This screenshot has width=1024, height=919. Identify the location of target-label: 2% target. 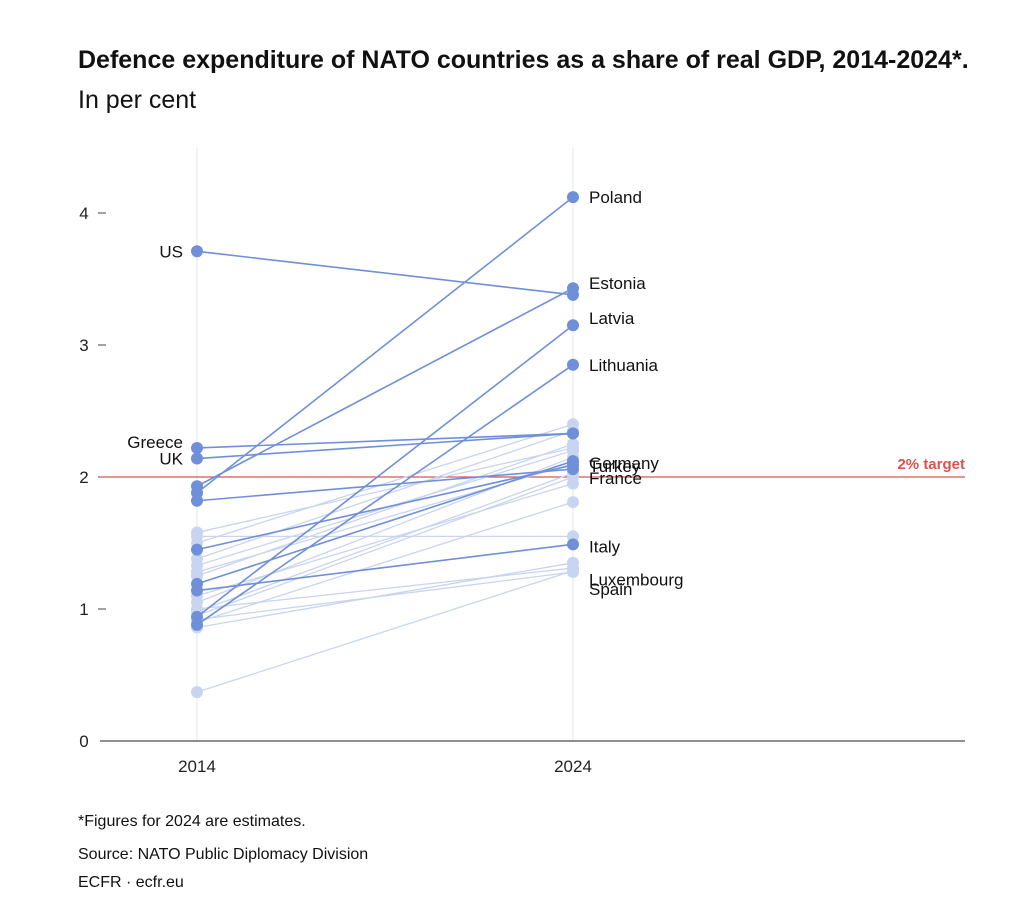
(931, 464).